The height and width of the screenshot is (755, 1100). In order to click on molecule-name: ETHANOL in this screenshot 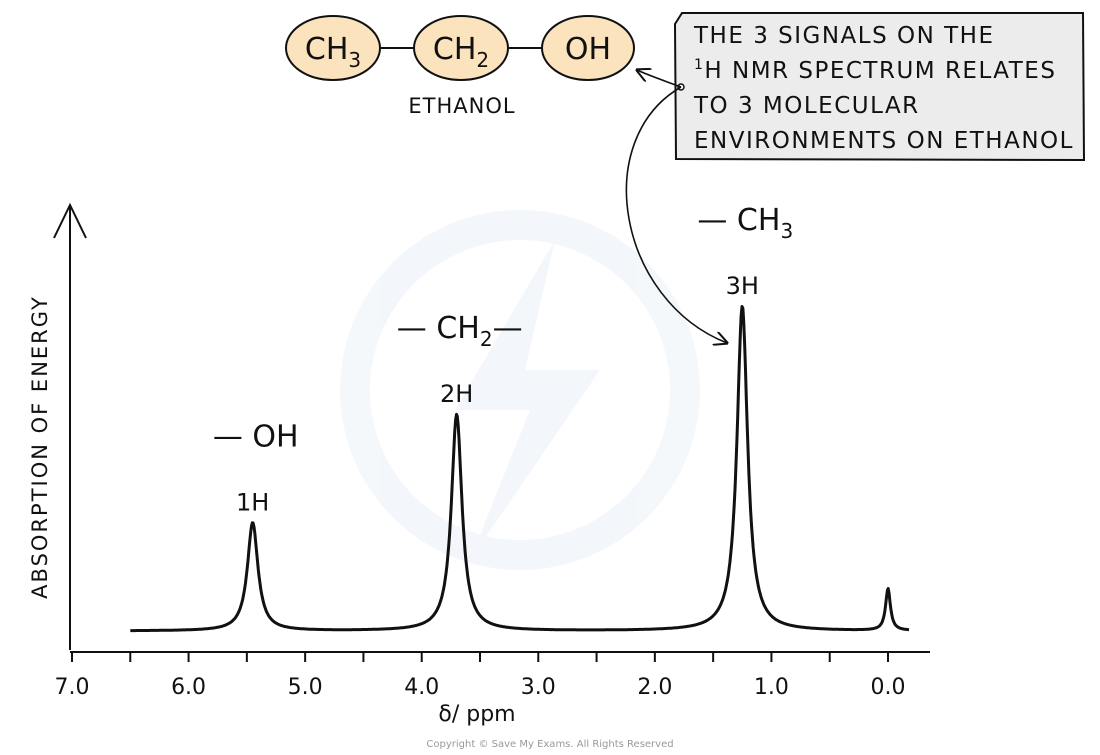, I will do `click(461, 106)`.